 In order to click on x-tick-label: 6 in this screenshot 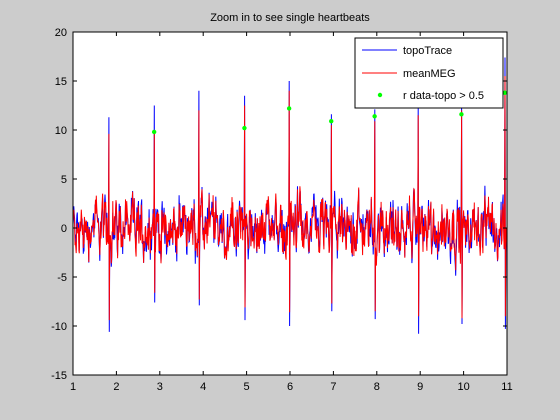, I will do `click(290, 387)`.